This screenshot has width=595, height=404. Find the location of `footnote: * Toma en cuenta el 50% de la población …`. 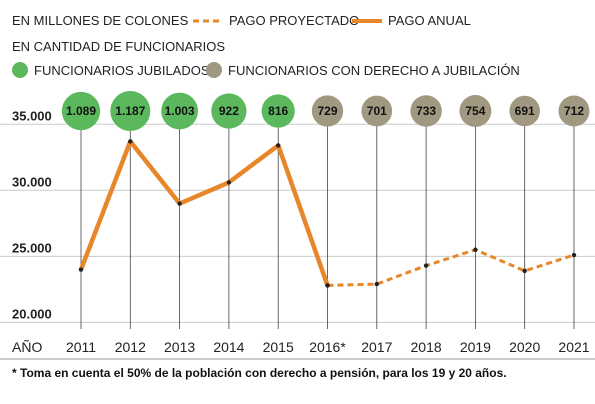

footnote: * Toma en cuenta el 50% de la población … is located at coordinates (259, 373).